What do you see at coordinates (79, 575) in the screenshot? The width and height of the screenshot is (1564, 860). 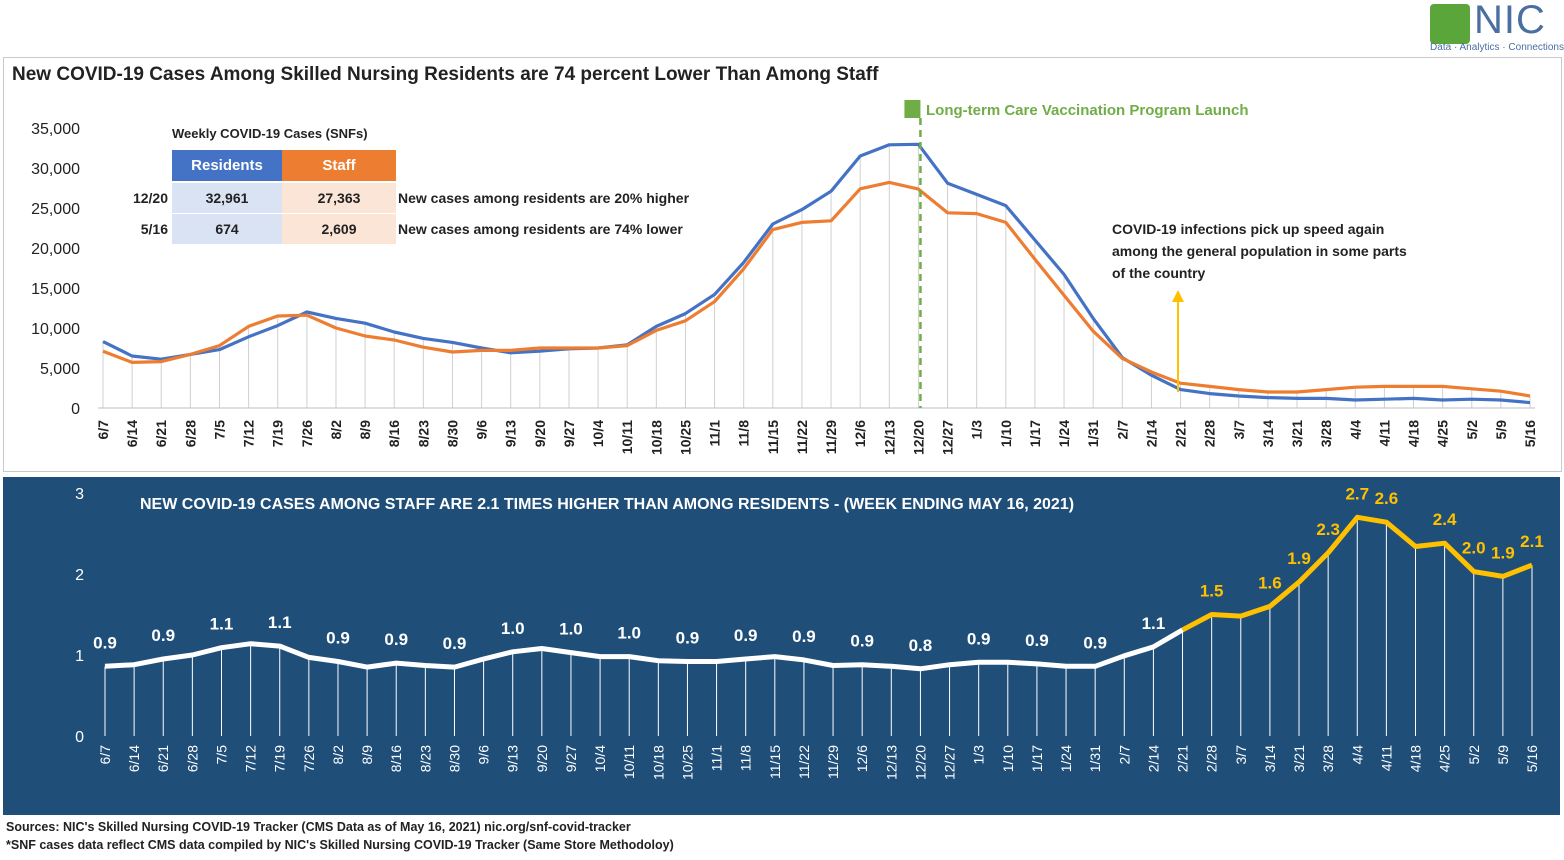 I see `y-tick-label: 2` at bounding box center [79, 575].